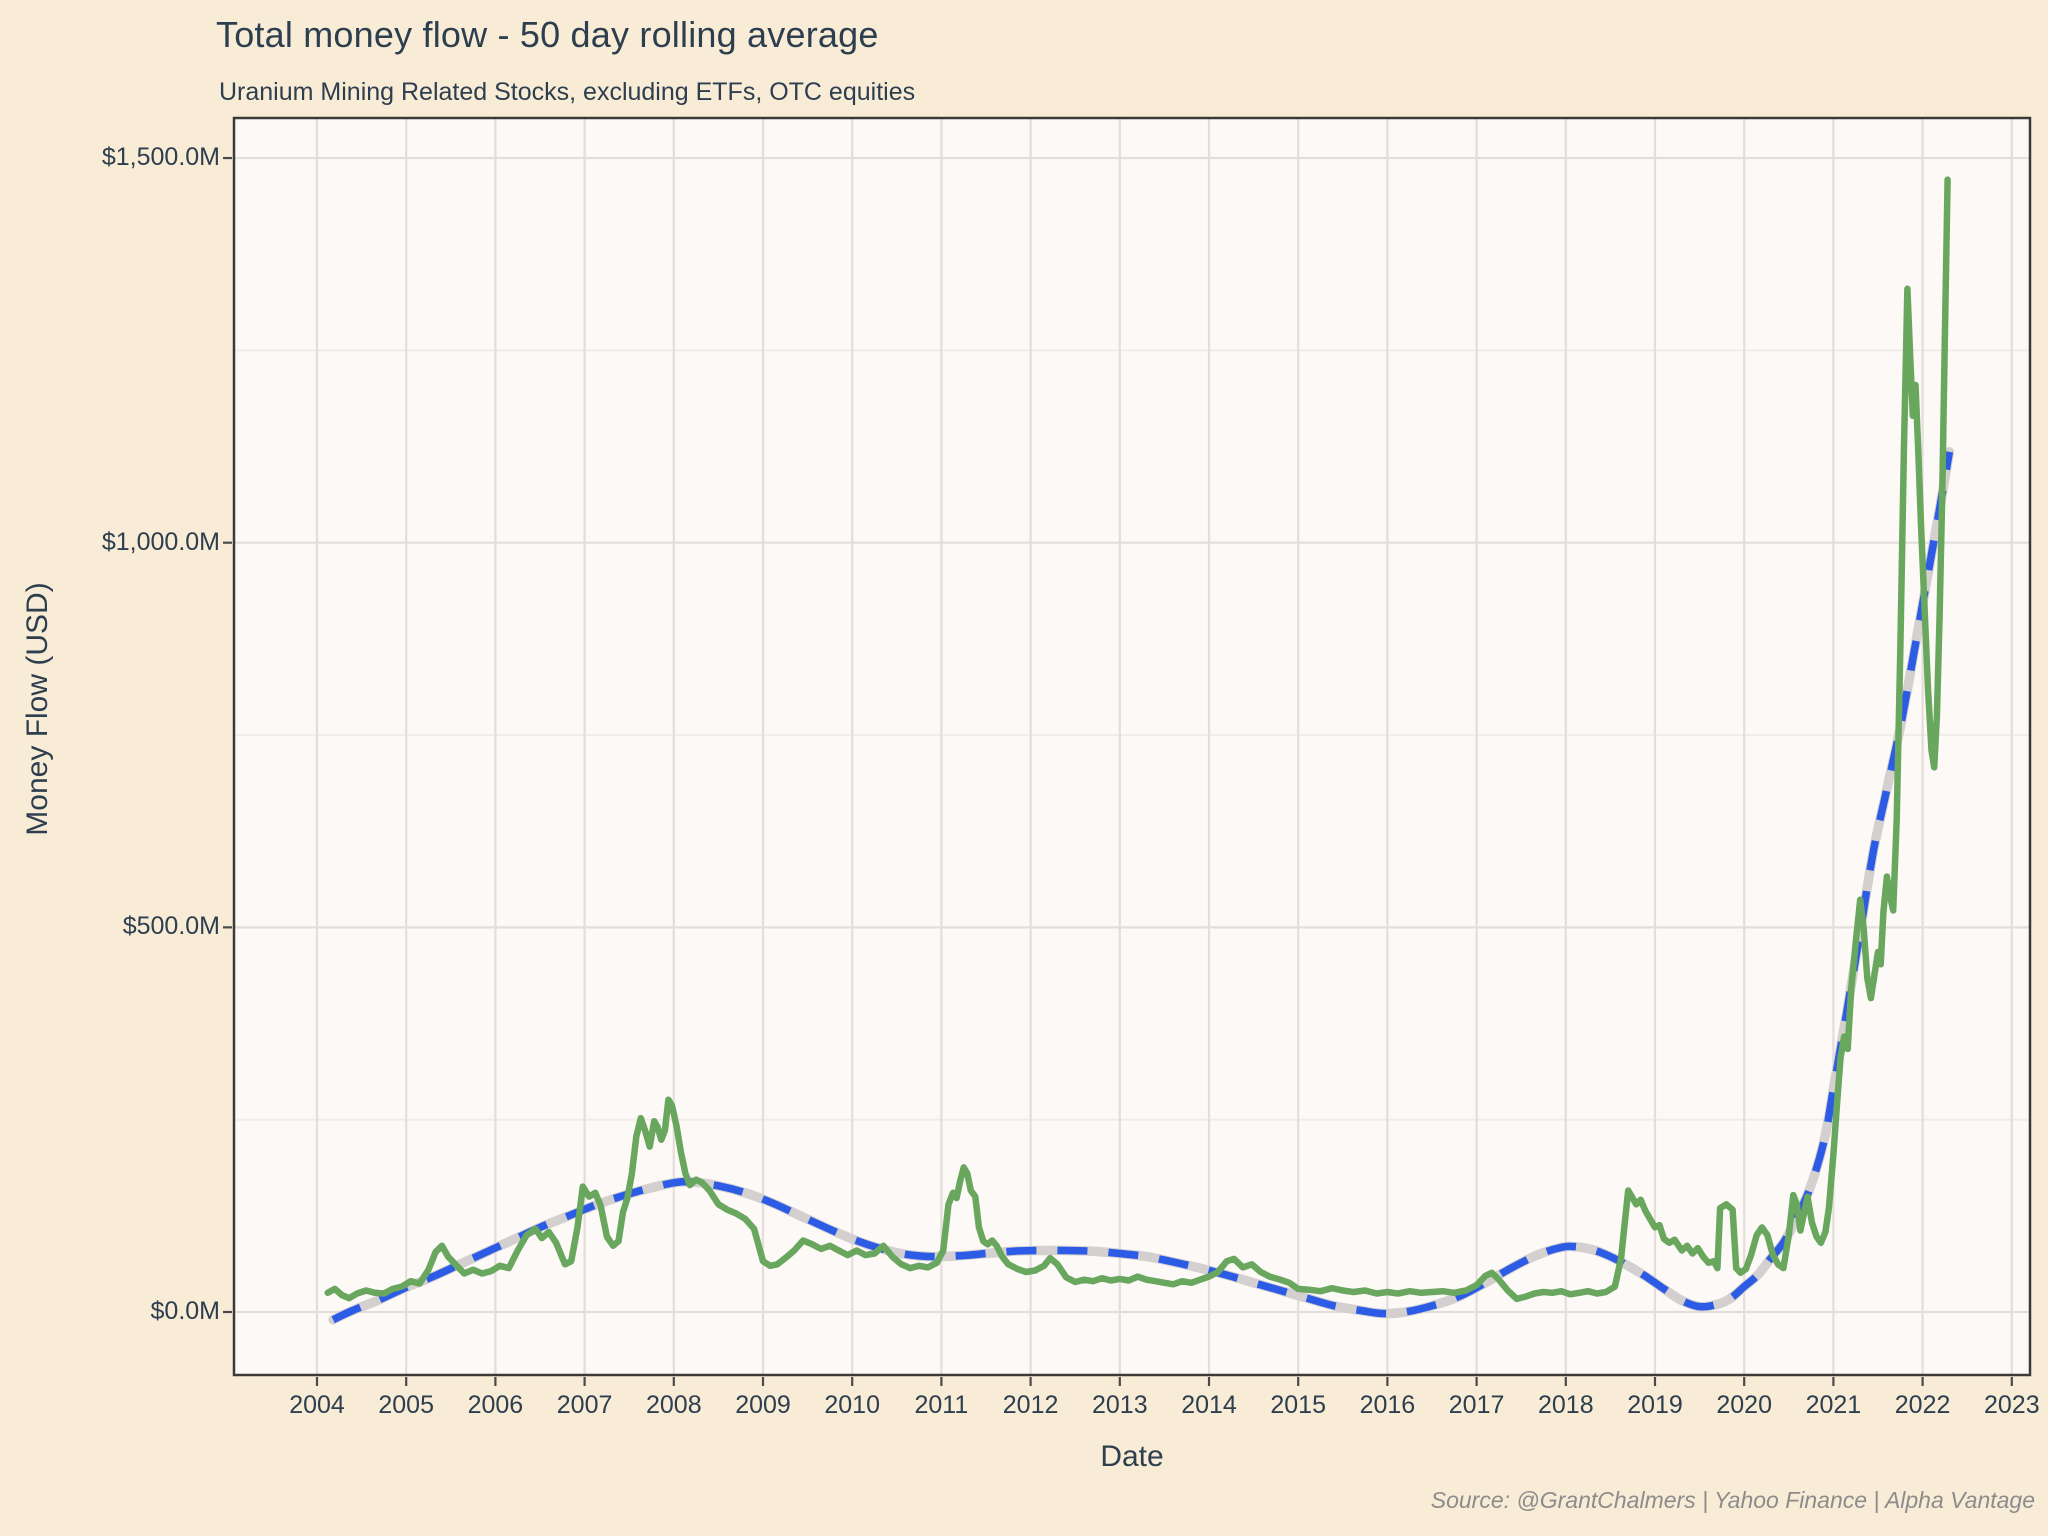  I want to click on x-tick-label: 2020, so click(1744, 1405).